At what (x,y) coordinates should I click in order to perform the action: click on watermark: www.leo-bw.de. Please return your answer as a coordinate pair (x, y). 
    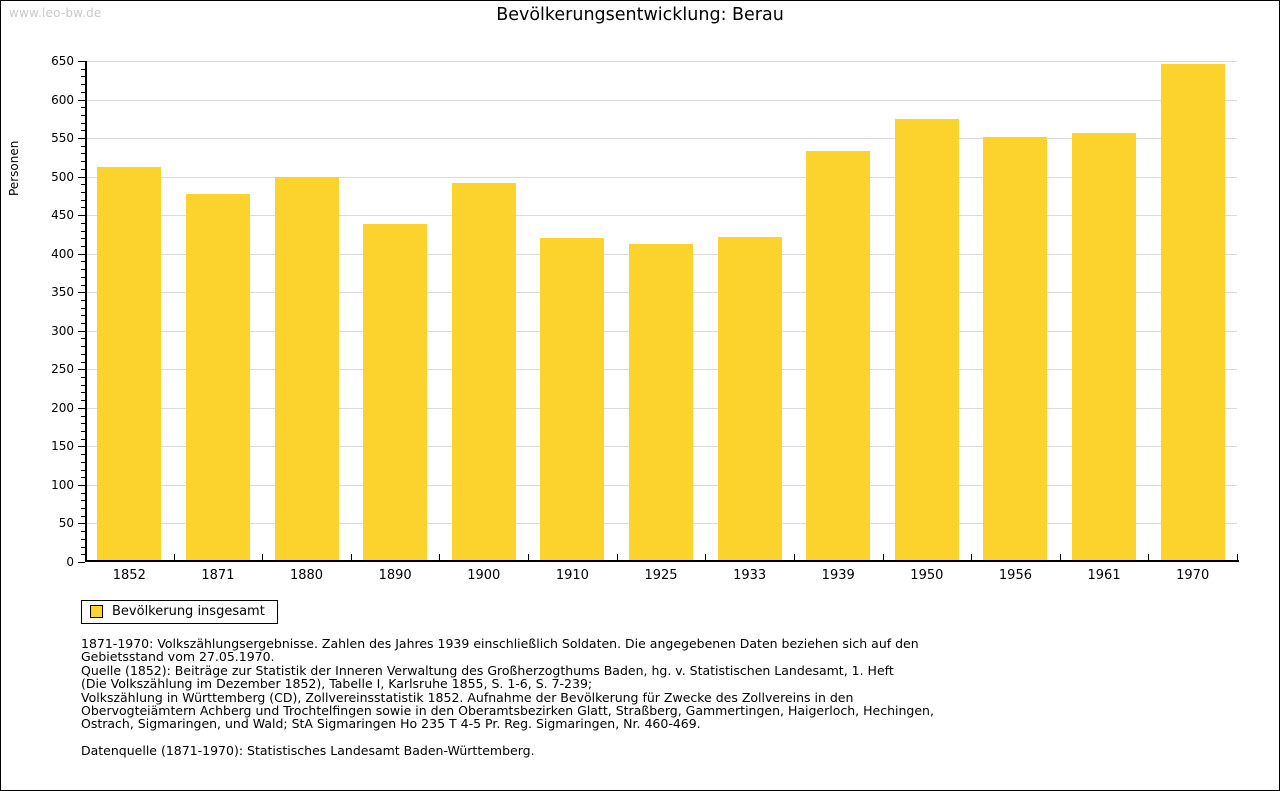
    Looking at the image, I should click on (55, 13).